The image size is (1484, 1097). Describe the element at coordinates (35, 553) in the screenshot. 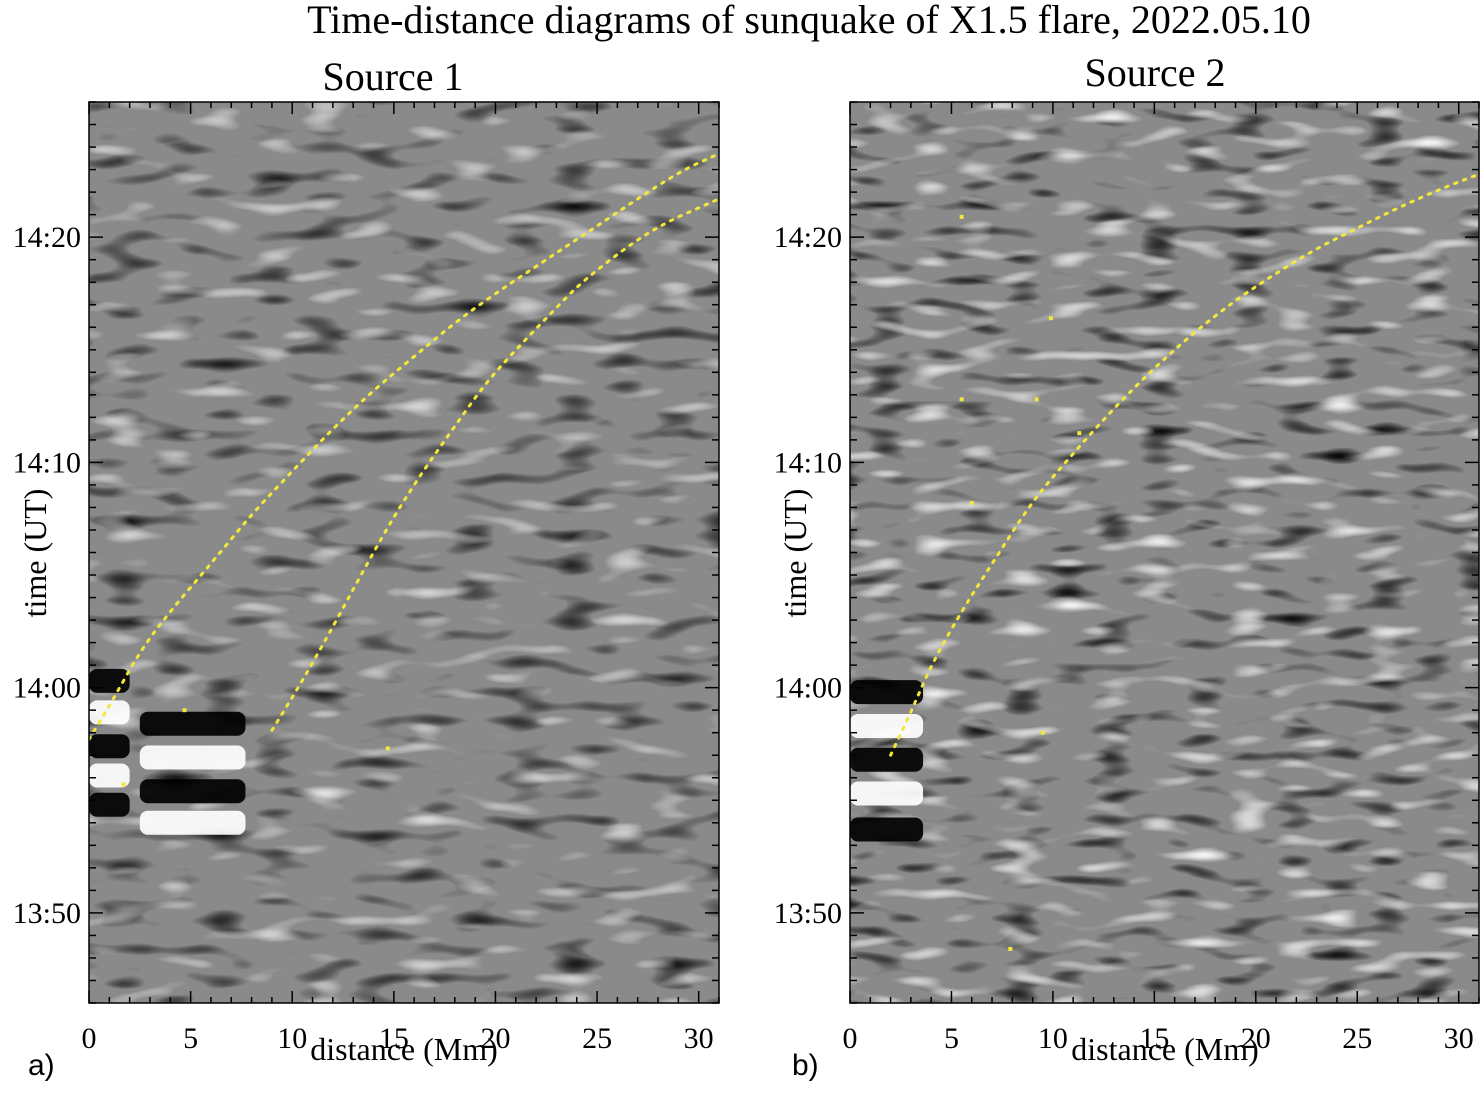

I see `panel-a-ylabel: time (UT)` at that location.